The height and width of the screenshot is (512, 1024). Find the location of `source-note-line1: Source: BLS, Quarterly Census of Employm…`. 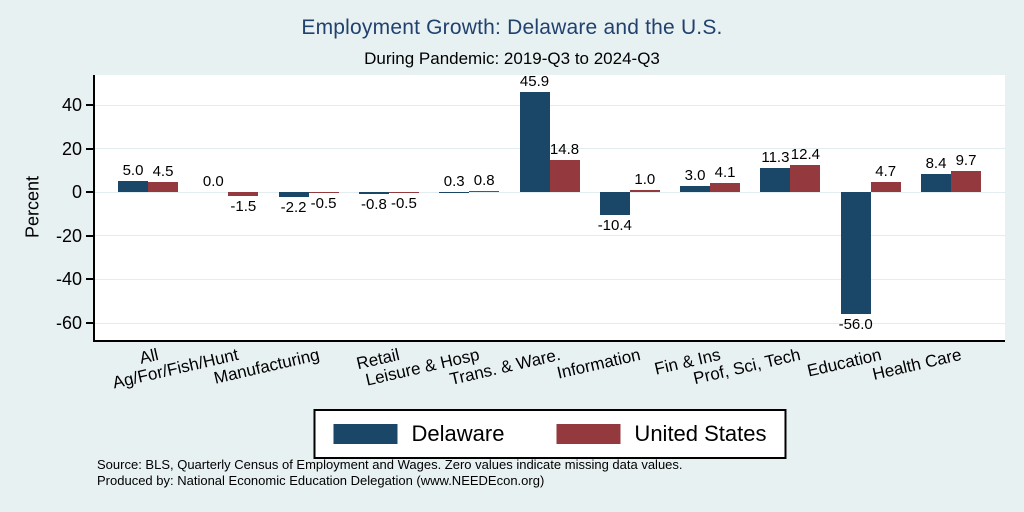

source-note-line1: Source: BLS, Quarterly Census of Employm… is located at coordinates (390, 464).